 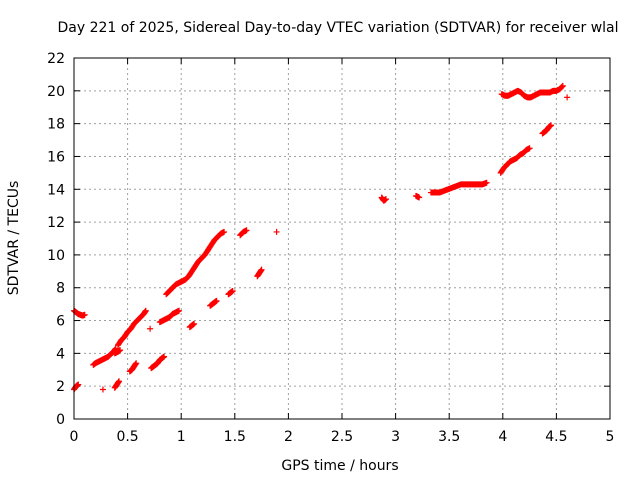 What do you see at coordinates (56, 157) in the screenshot?
I see `y-tick-label: 16` at bounding box center [56, 157].